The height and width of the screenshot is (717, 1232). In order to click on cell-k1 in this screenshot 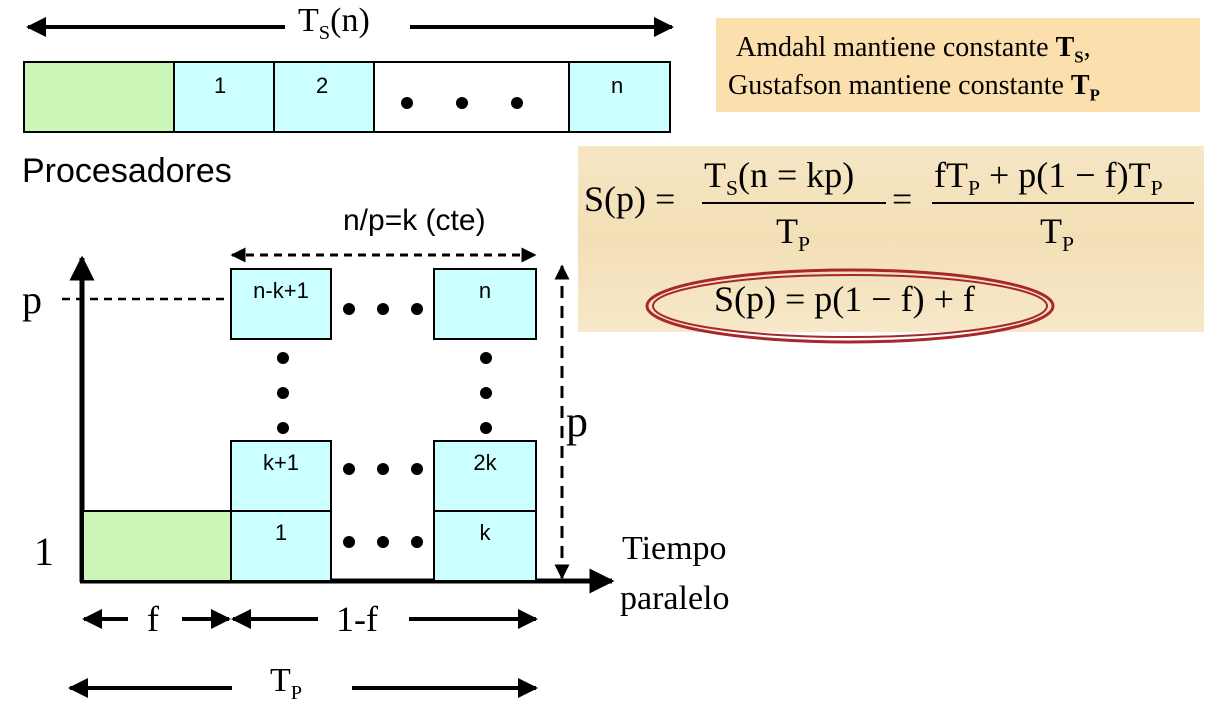, I will do `click(281, 476)`.